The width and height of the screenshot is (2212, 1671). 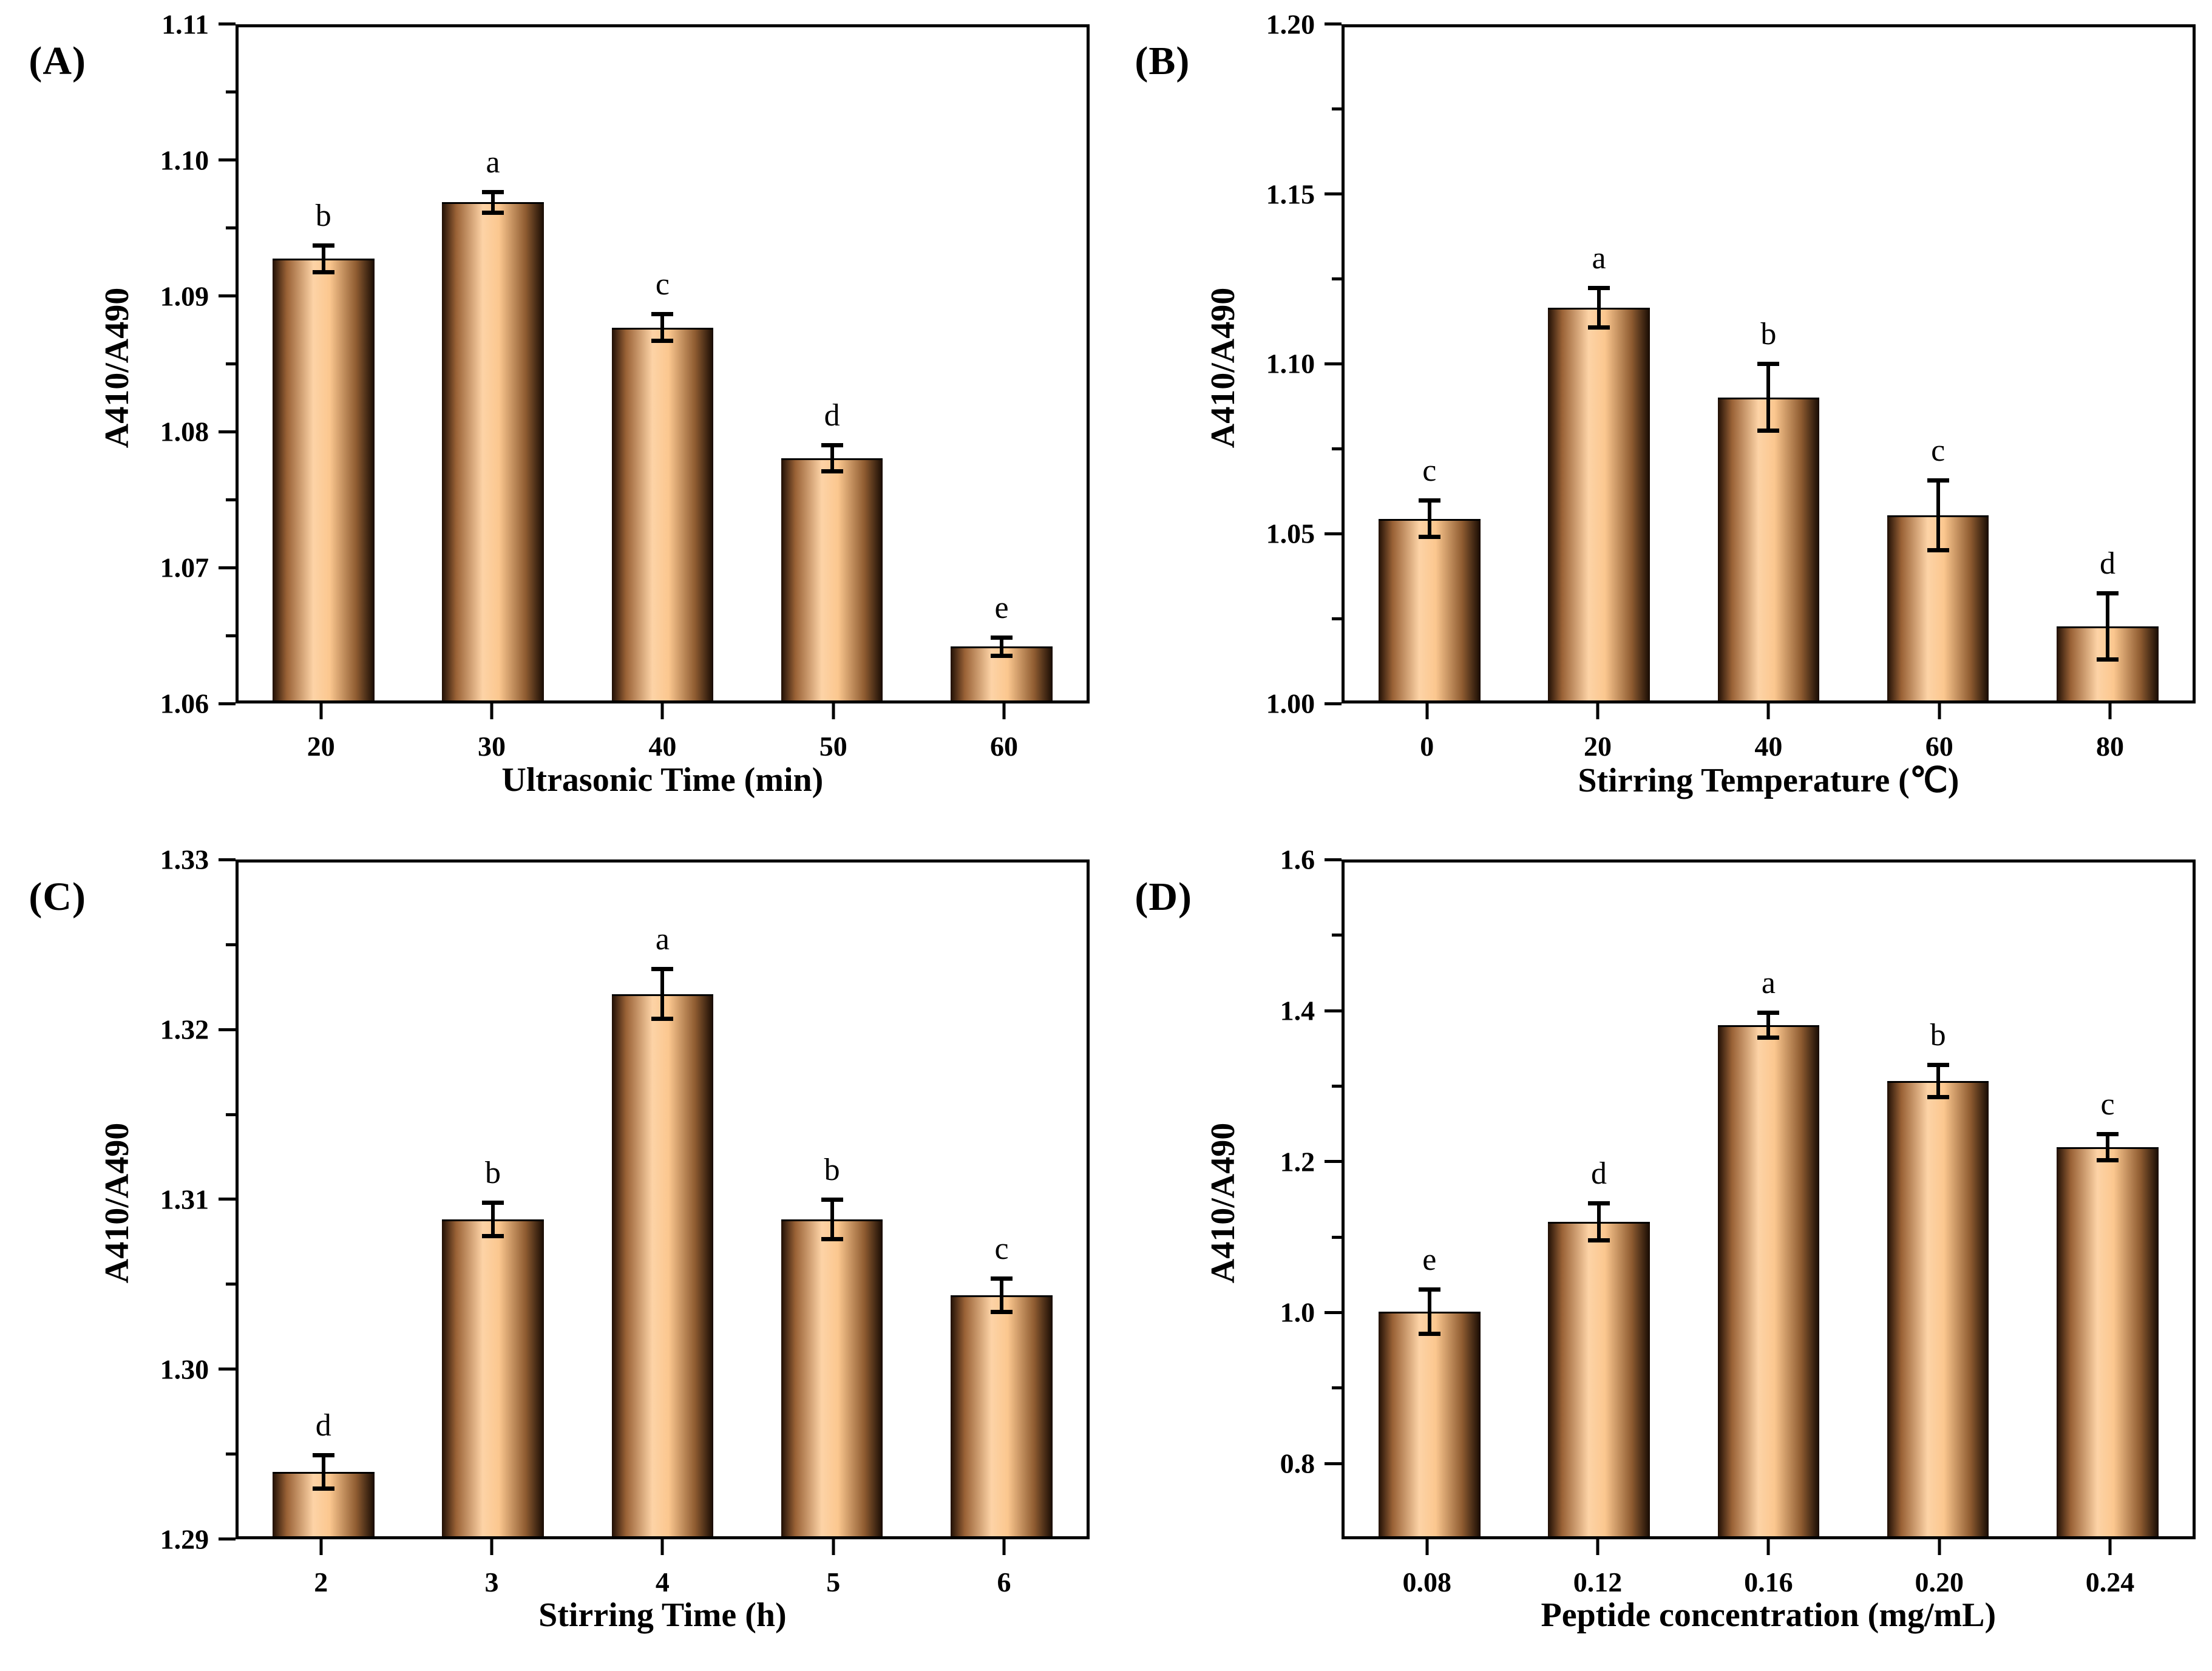 I want to click on bar-0.20, so click(x=1938, y=1308).